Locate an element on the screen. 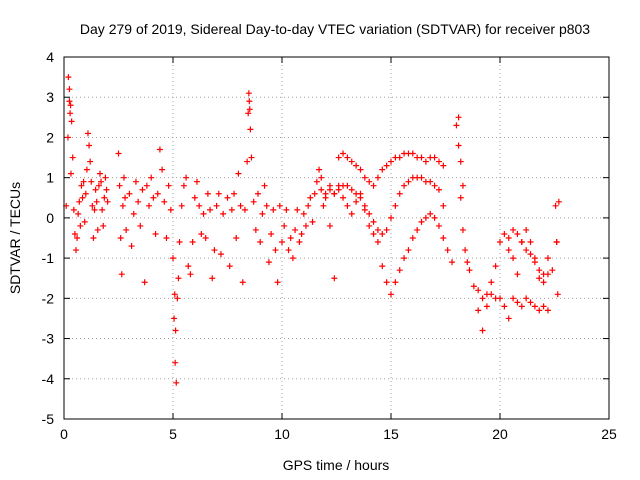 Image resolution: width=640 pixels, height=480 pixels. x-tick-label: 20 is located at coordinates (500, 434).